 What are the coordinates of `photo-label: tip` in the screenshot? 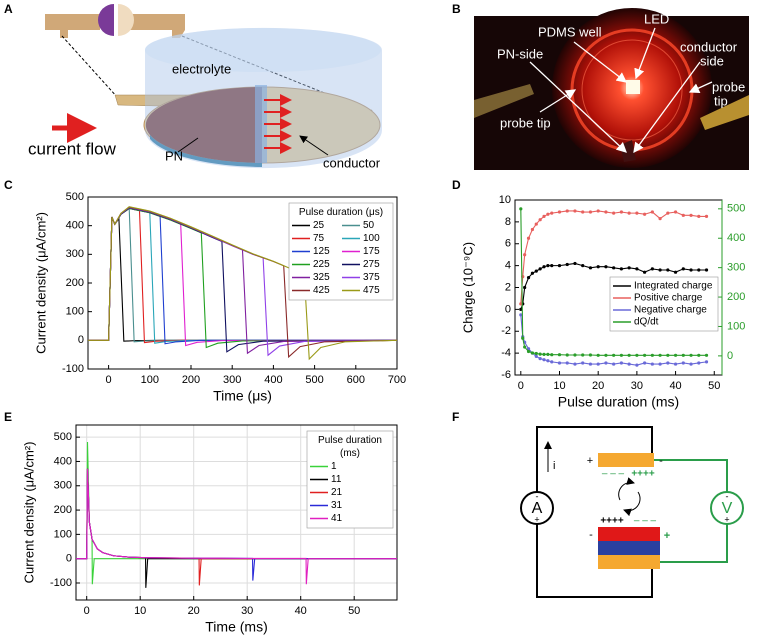 It's located at (721, 100).